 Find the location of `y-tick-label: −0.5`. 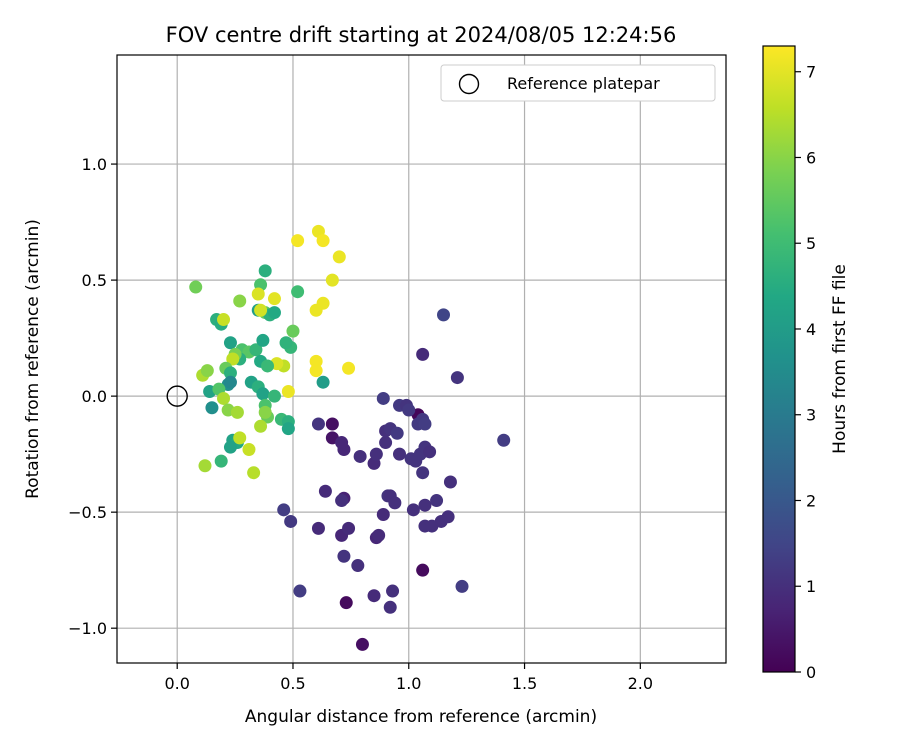

y-tick-label: −0.5 is located at coordinates (87, 512).